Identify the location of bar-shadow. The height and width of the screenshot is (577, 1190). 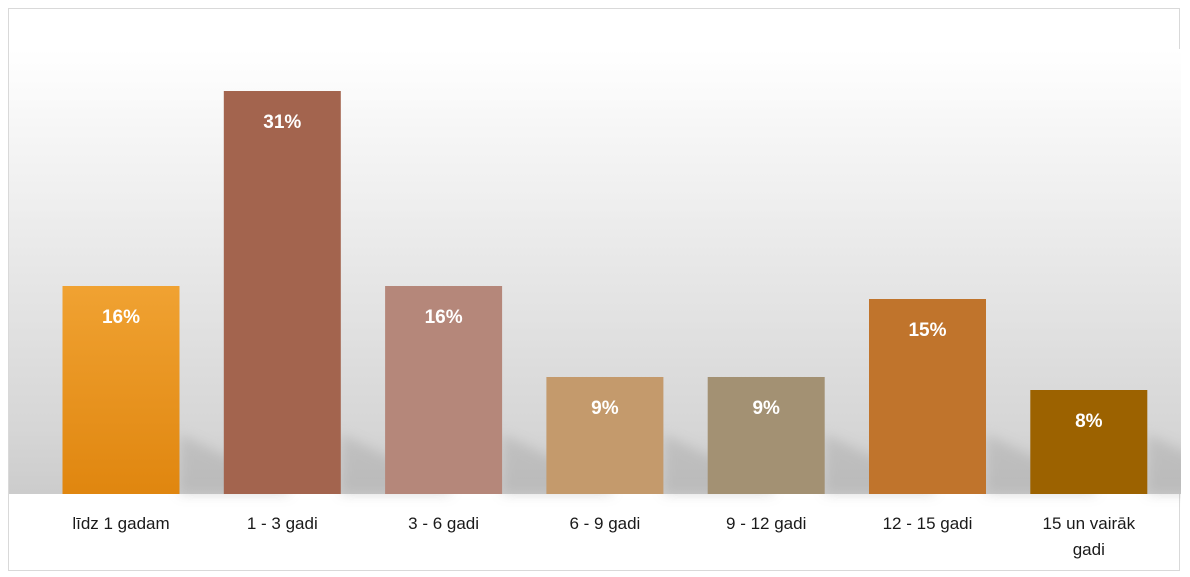
(1164, 464).